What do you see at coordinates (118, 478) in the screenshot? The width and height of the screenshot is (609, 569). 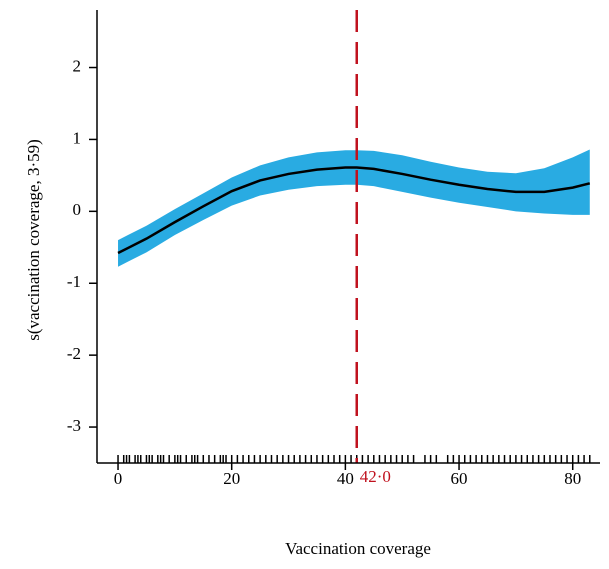 I see `x-tick-label: 0` at bounding box center [118, 478].